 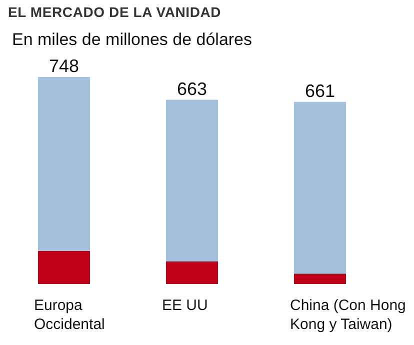 What do you see at coordinates (320, 90) in the screenshot?
I see `annotation: 661` at bounding box center [320, 90].